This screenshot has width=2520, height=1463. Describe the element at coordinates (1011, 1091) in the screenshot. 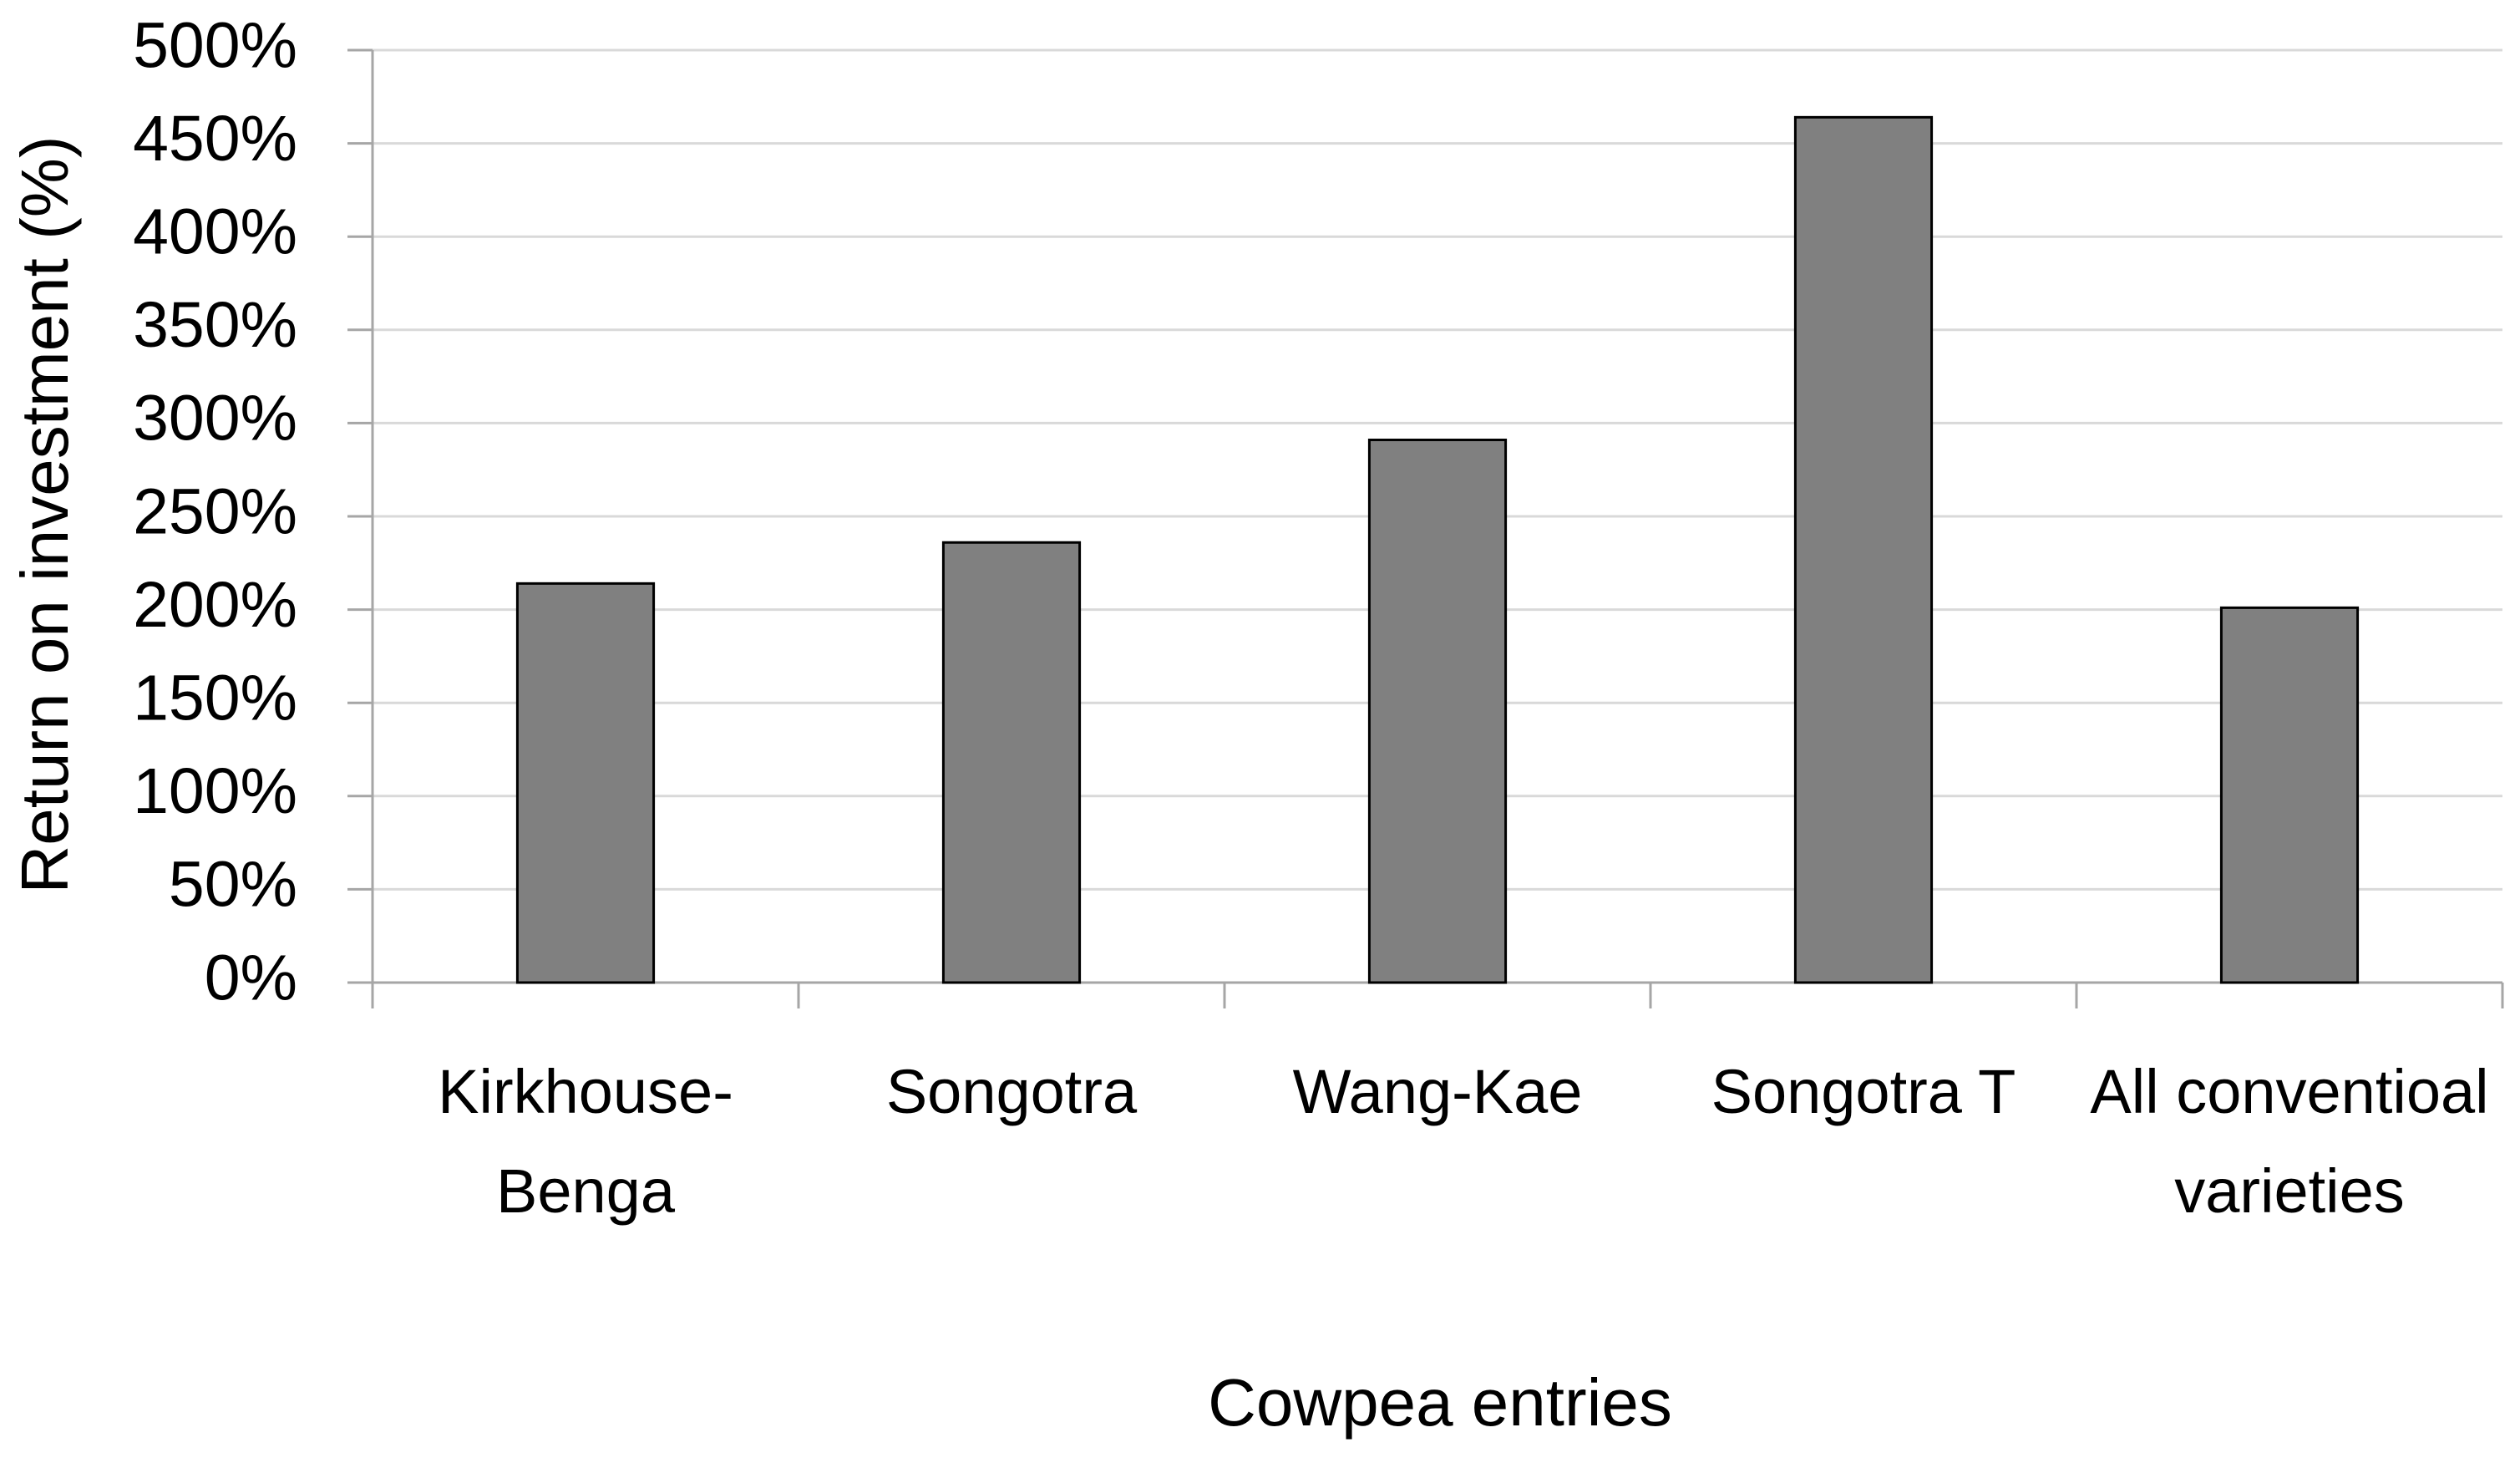

I see `x-tick-label: Songotra` at that location.